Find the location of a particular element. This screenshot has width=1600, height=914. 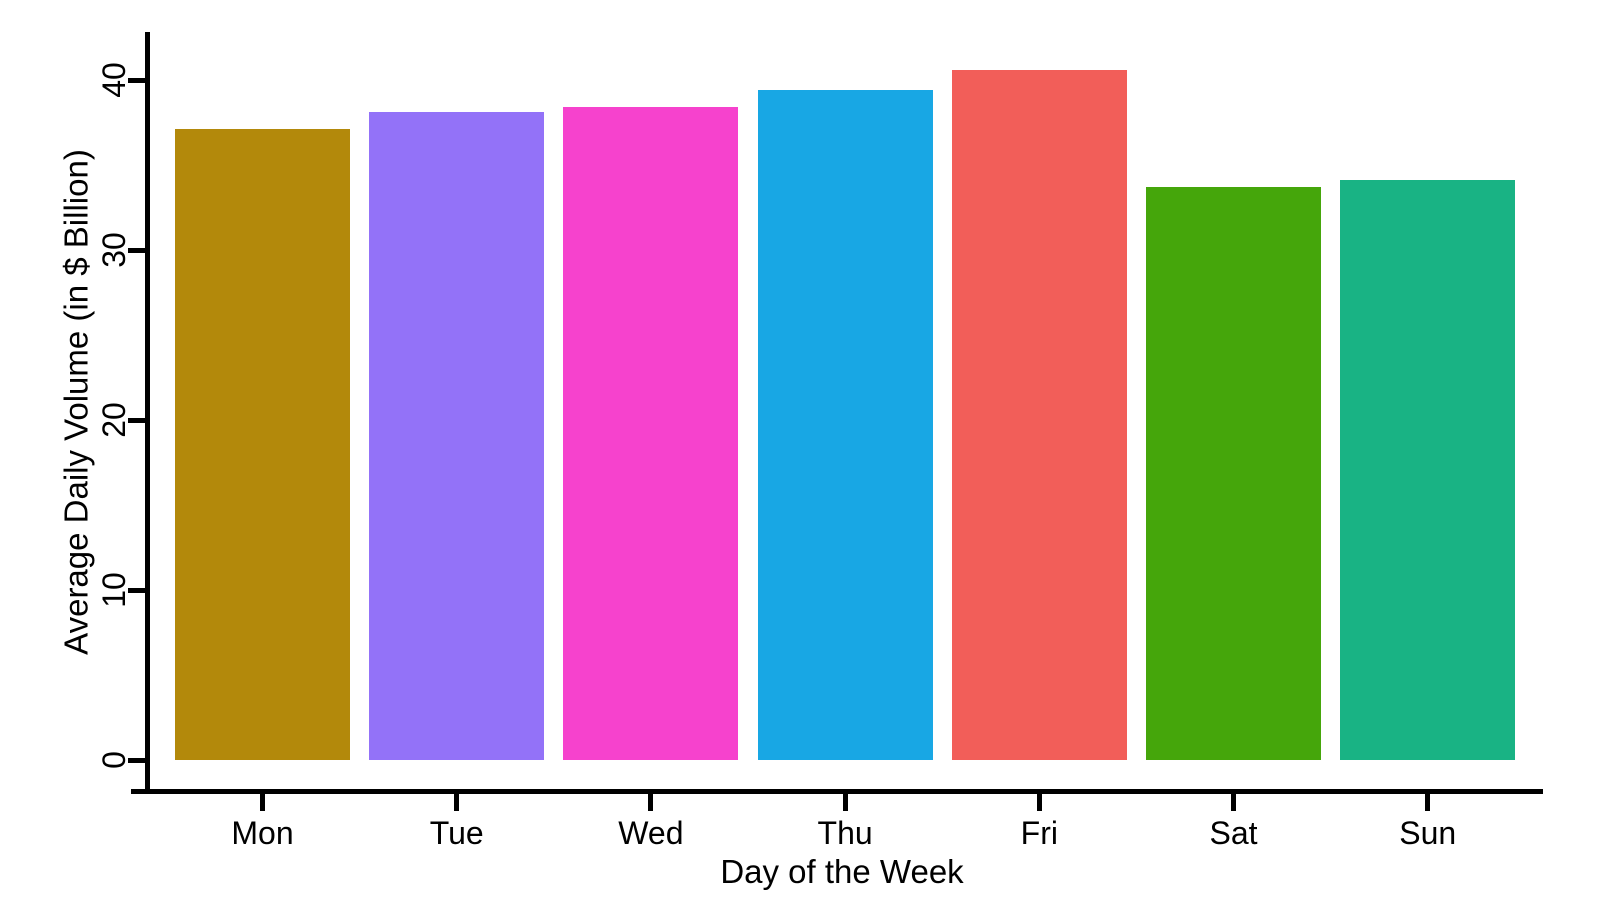

bar-wed is located at coordinates (651, 433).